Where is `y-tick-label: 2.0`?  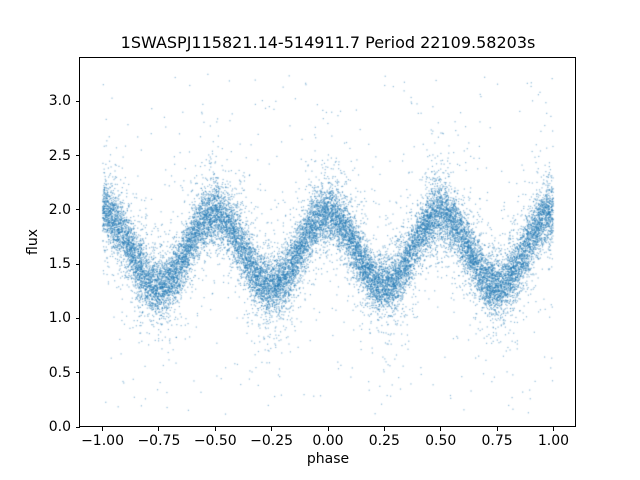
y-tick-label: 2.0 is located at coordinates (59, 209).